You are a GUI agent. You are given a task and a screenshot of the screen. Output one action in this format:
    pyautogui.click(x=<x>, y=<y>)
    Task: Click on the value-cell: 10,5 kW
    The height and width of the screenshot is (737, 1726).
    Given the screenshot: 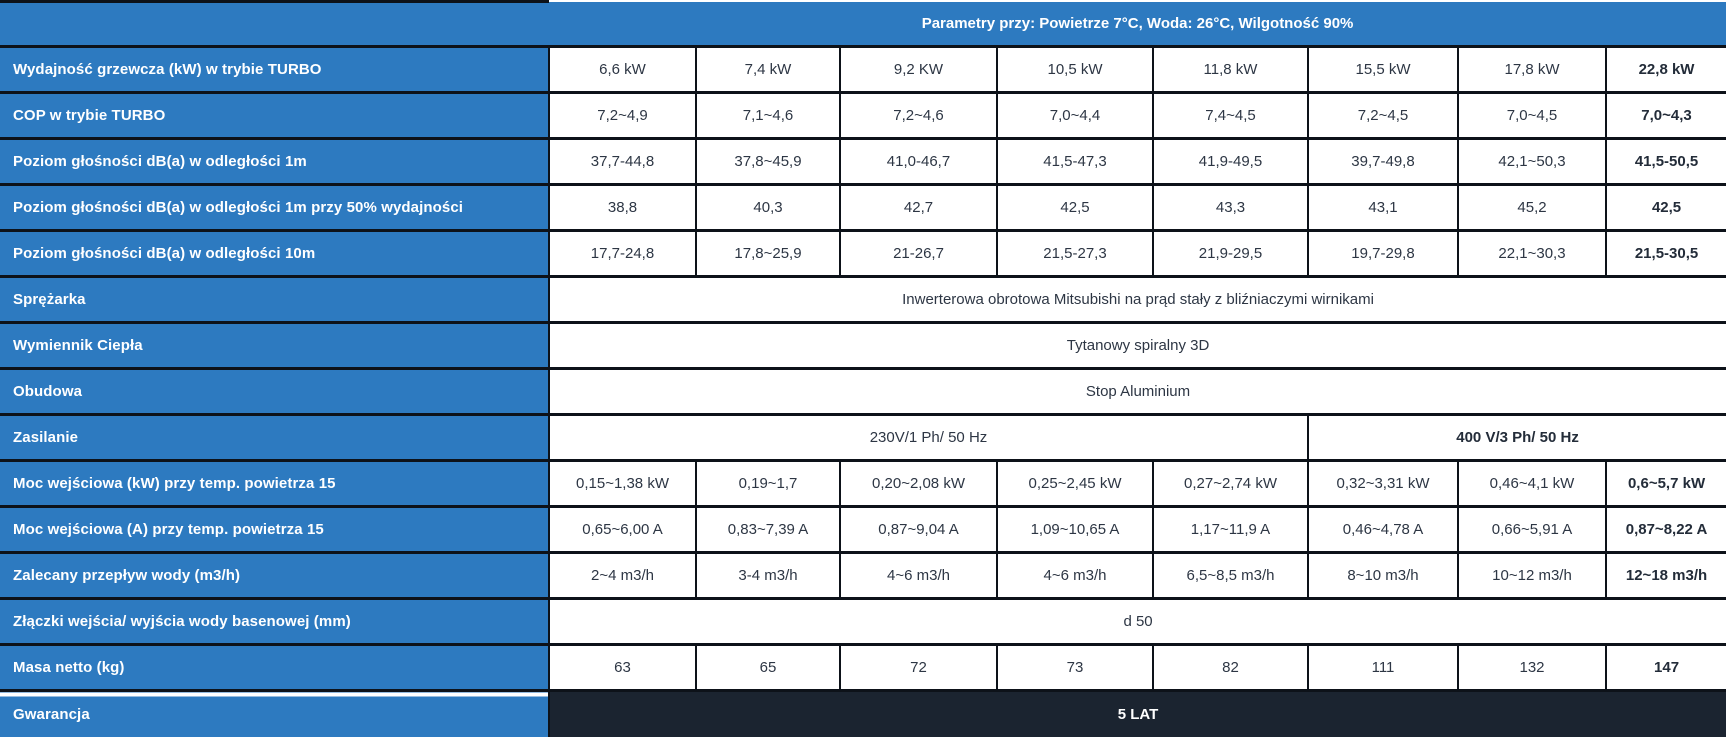 What is the action you would take?
    pyautogui.click(x=1074, y=70)
    